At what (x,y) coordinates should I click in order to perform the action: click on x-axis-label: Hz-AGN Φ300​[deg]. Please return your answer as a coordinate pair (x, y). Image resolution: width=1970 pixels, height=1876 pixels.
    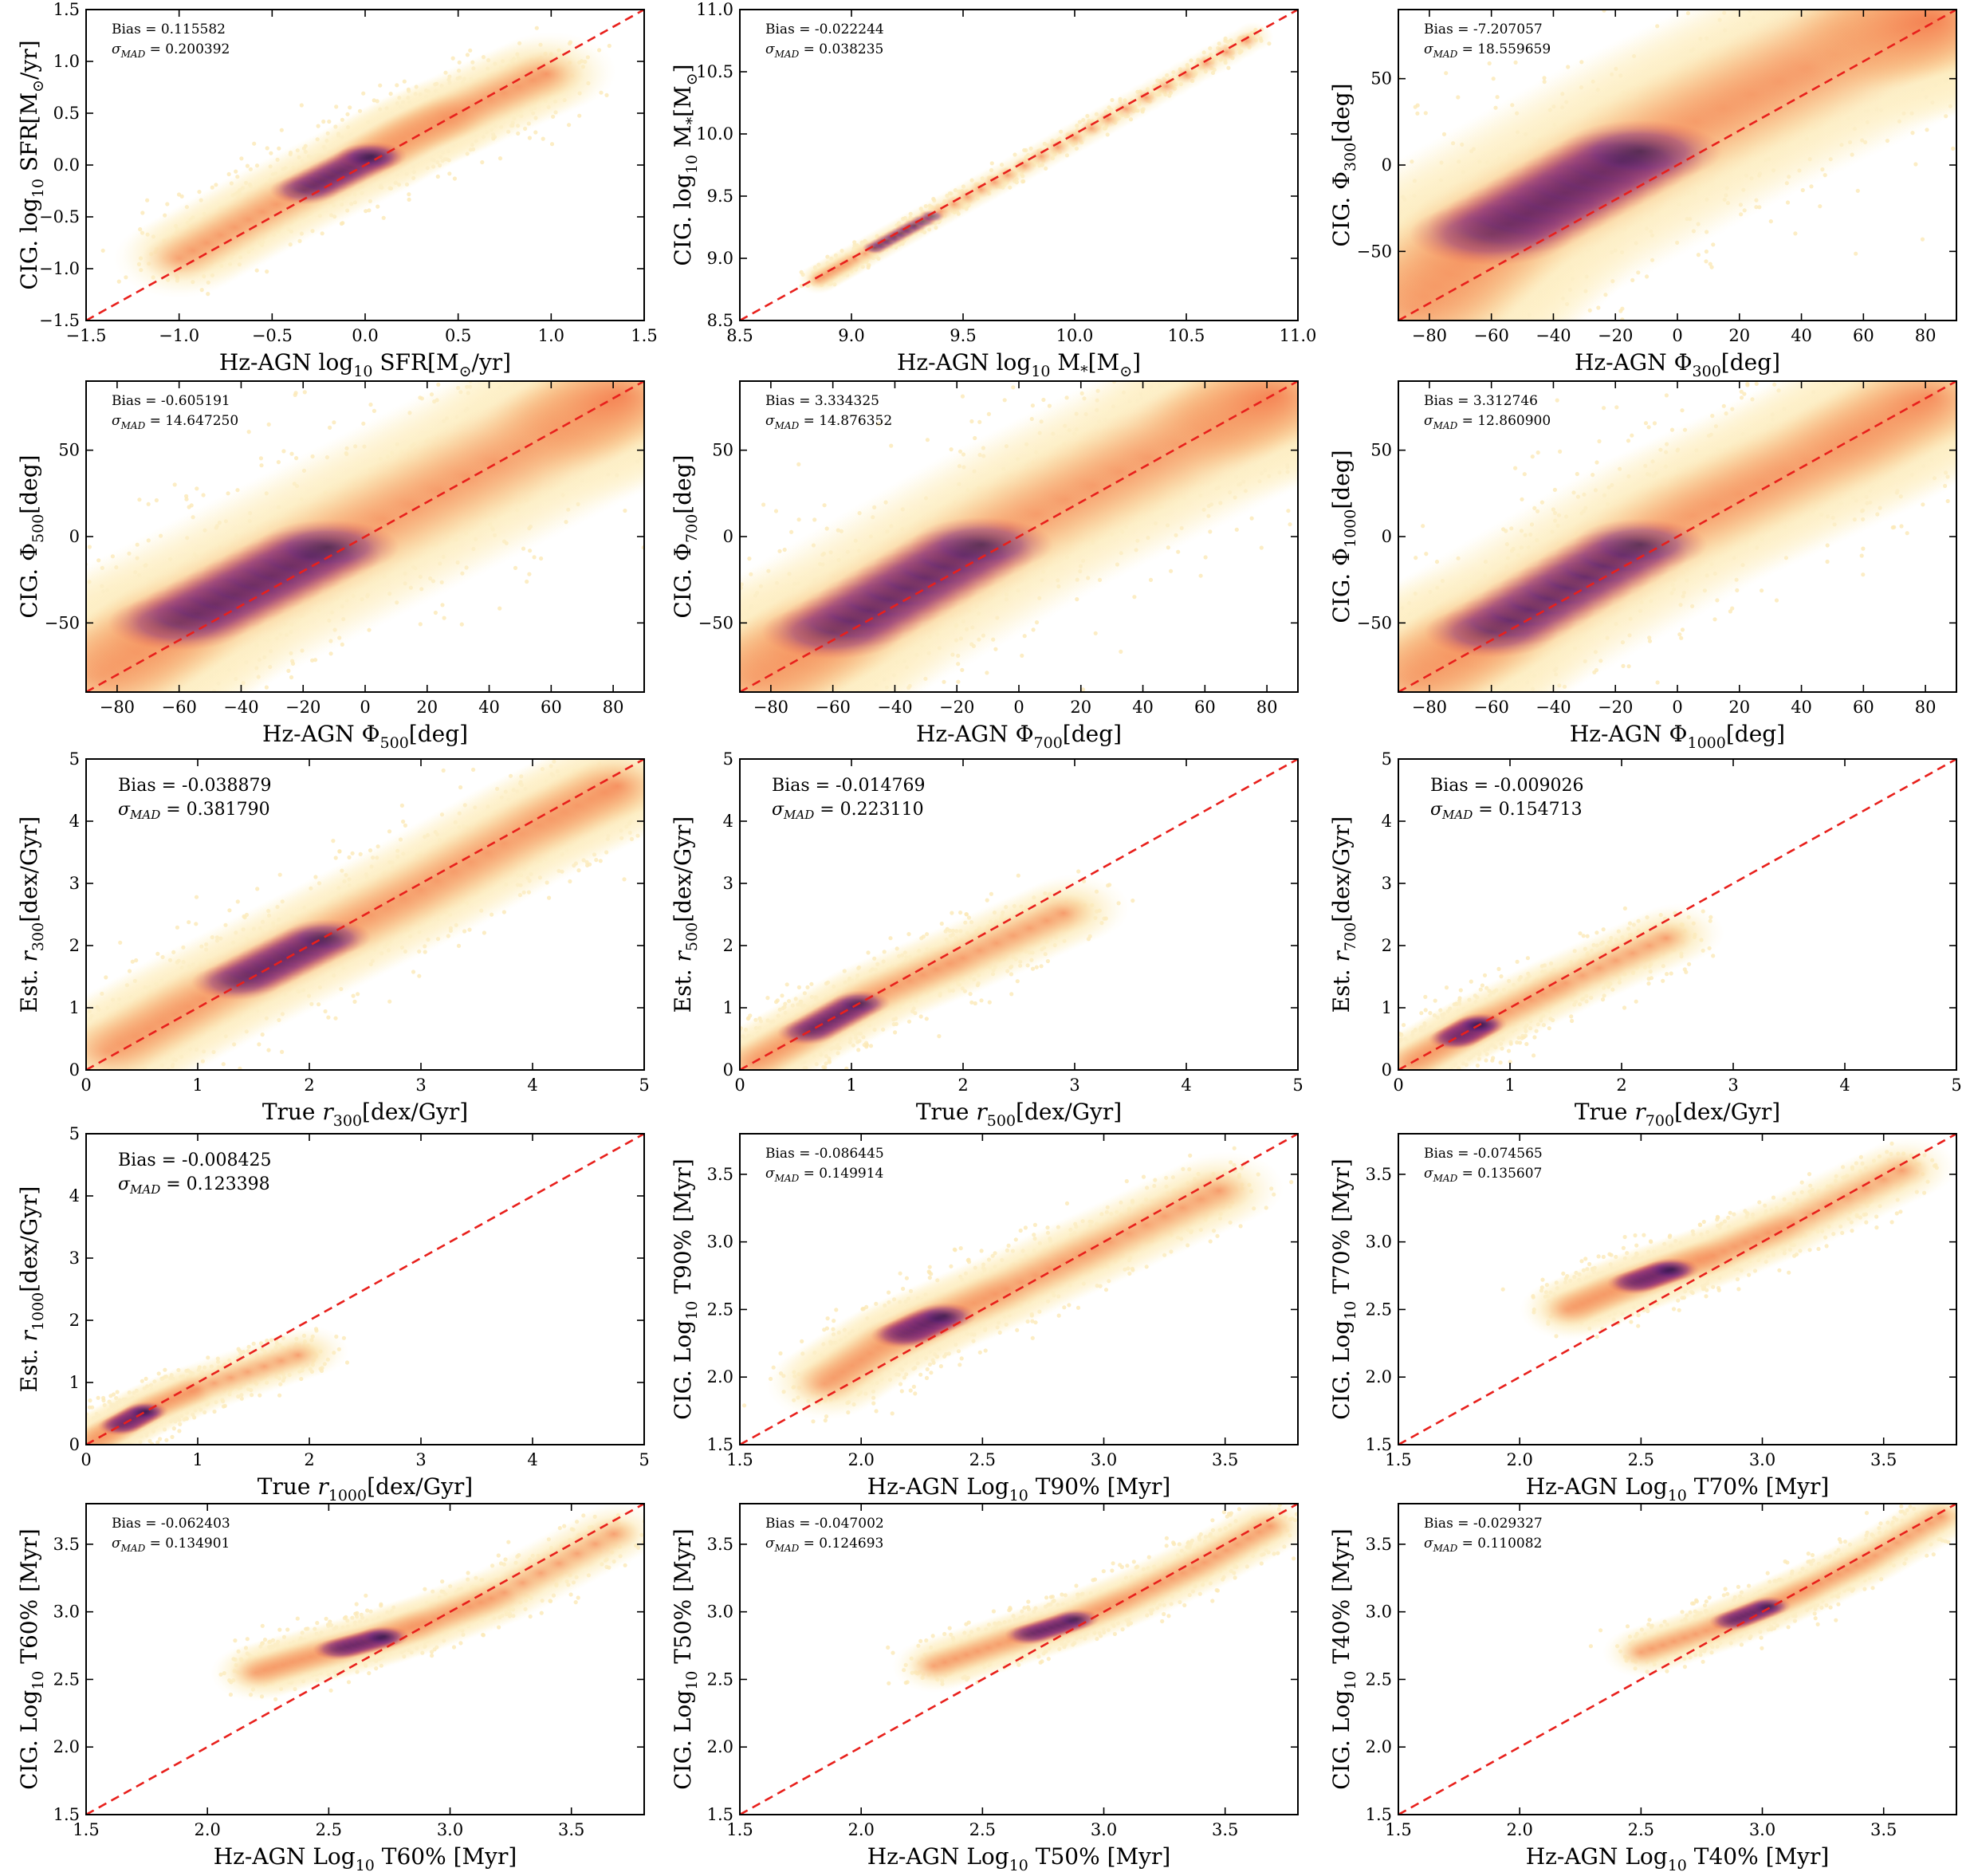
    Looking at the image, I should click on (1678, 365).